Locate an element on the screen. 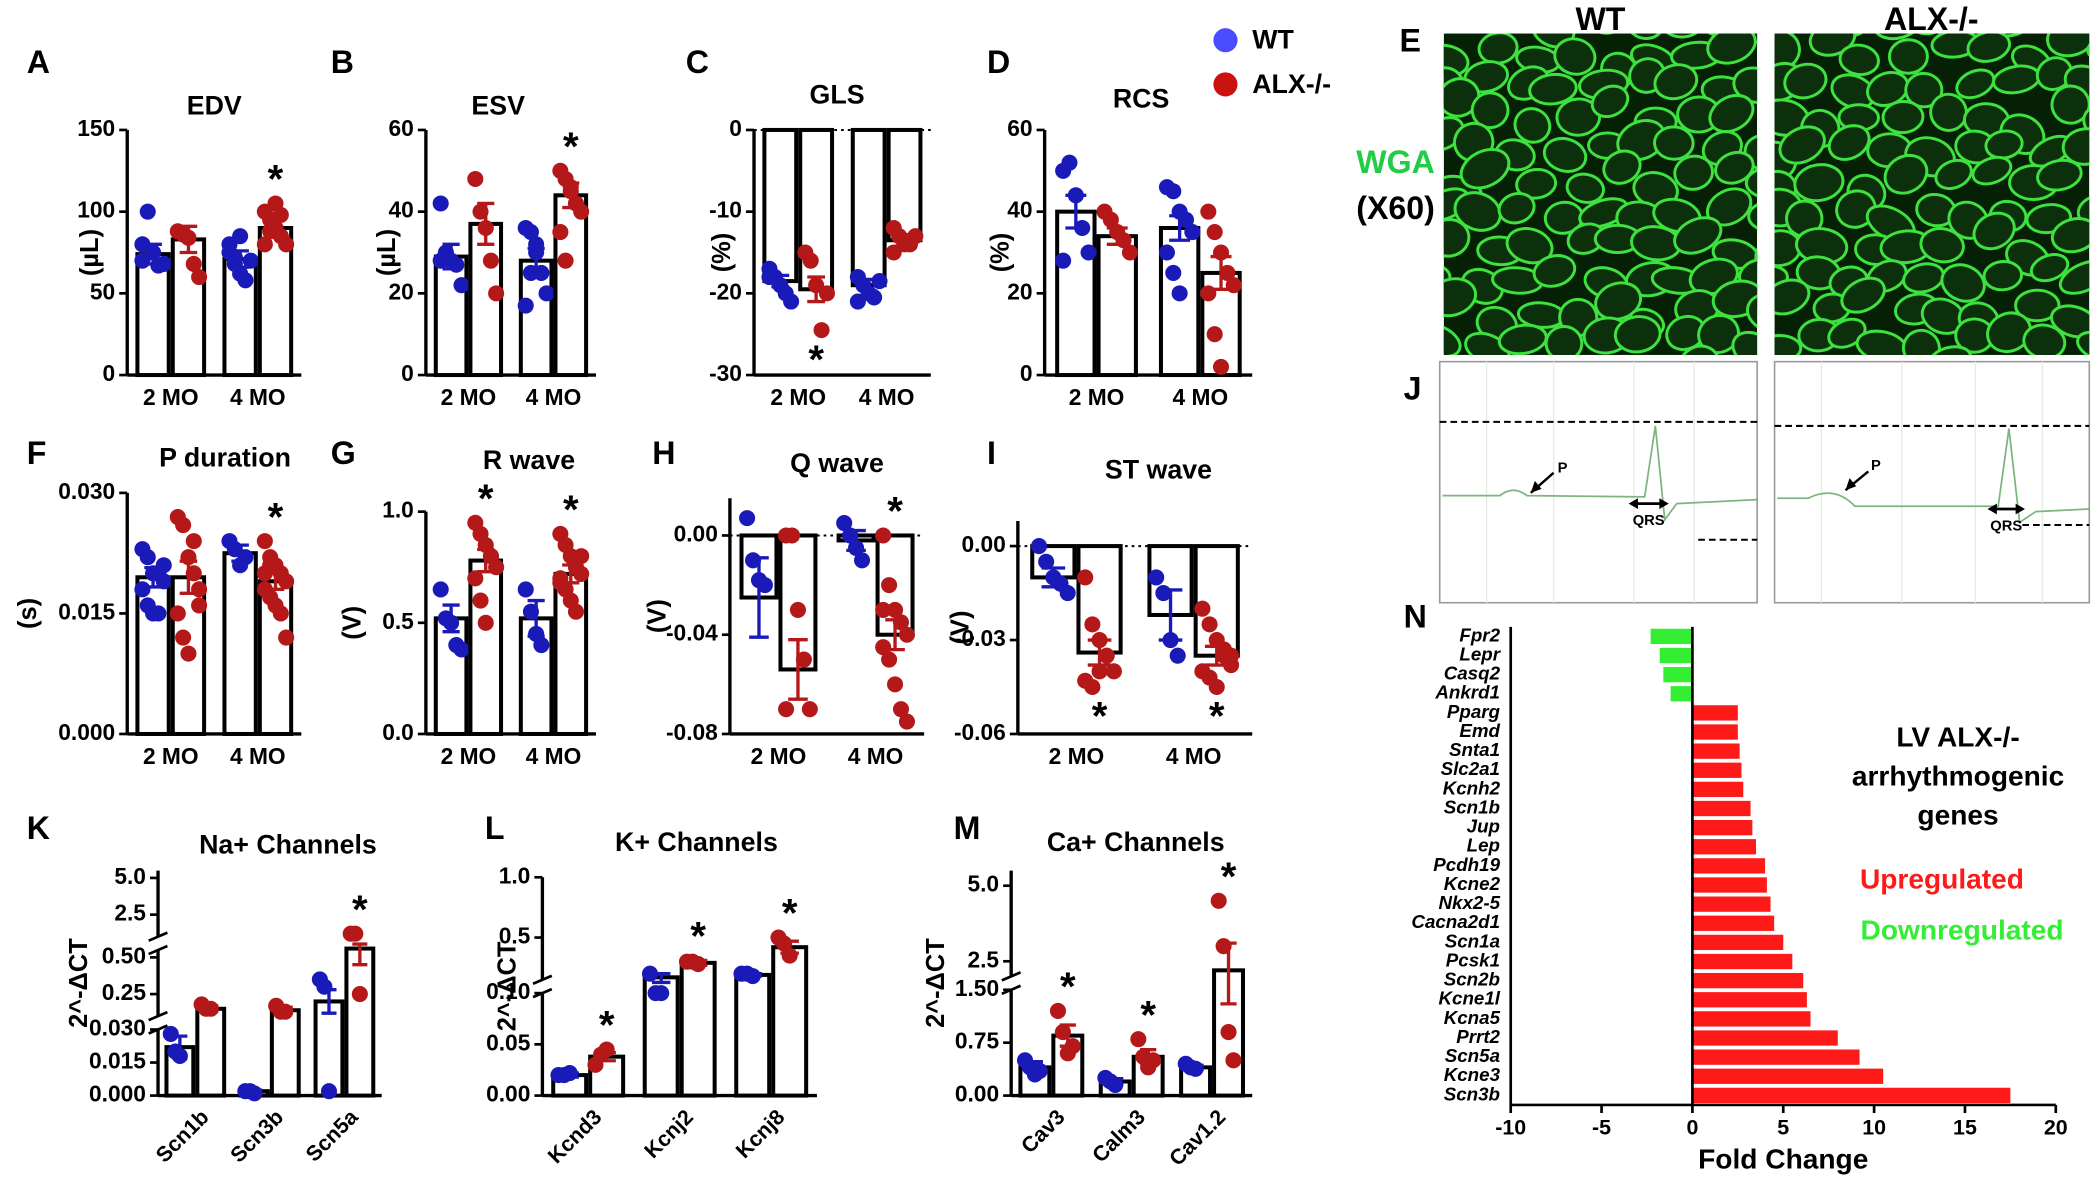 The width and height of the screenshot is (2100, 1180). y-tick-label: 0.00 is located at coordinates (984, 544).